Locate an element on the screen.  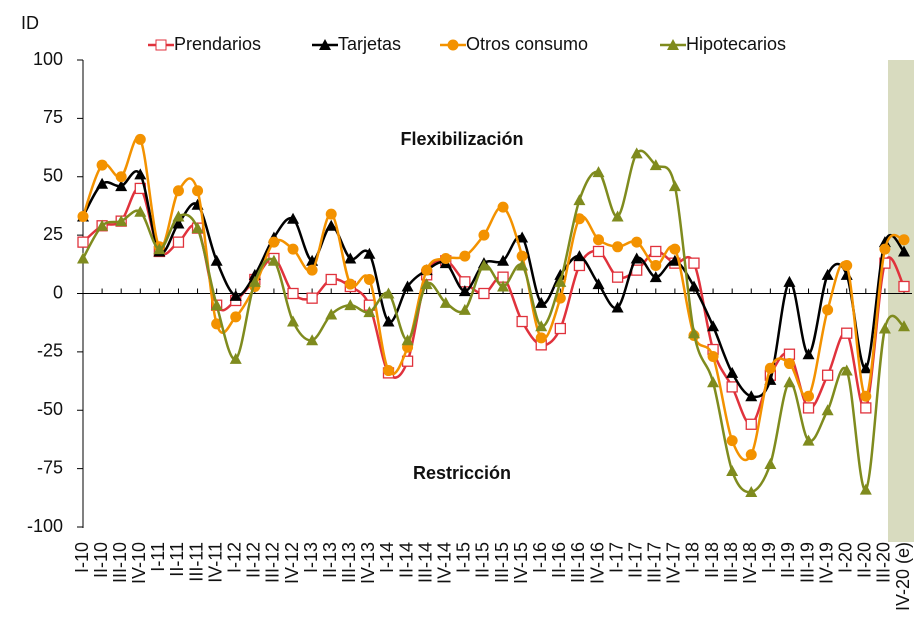
x-tick-label: III-16 is located at coordinates (578, 562).